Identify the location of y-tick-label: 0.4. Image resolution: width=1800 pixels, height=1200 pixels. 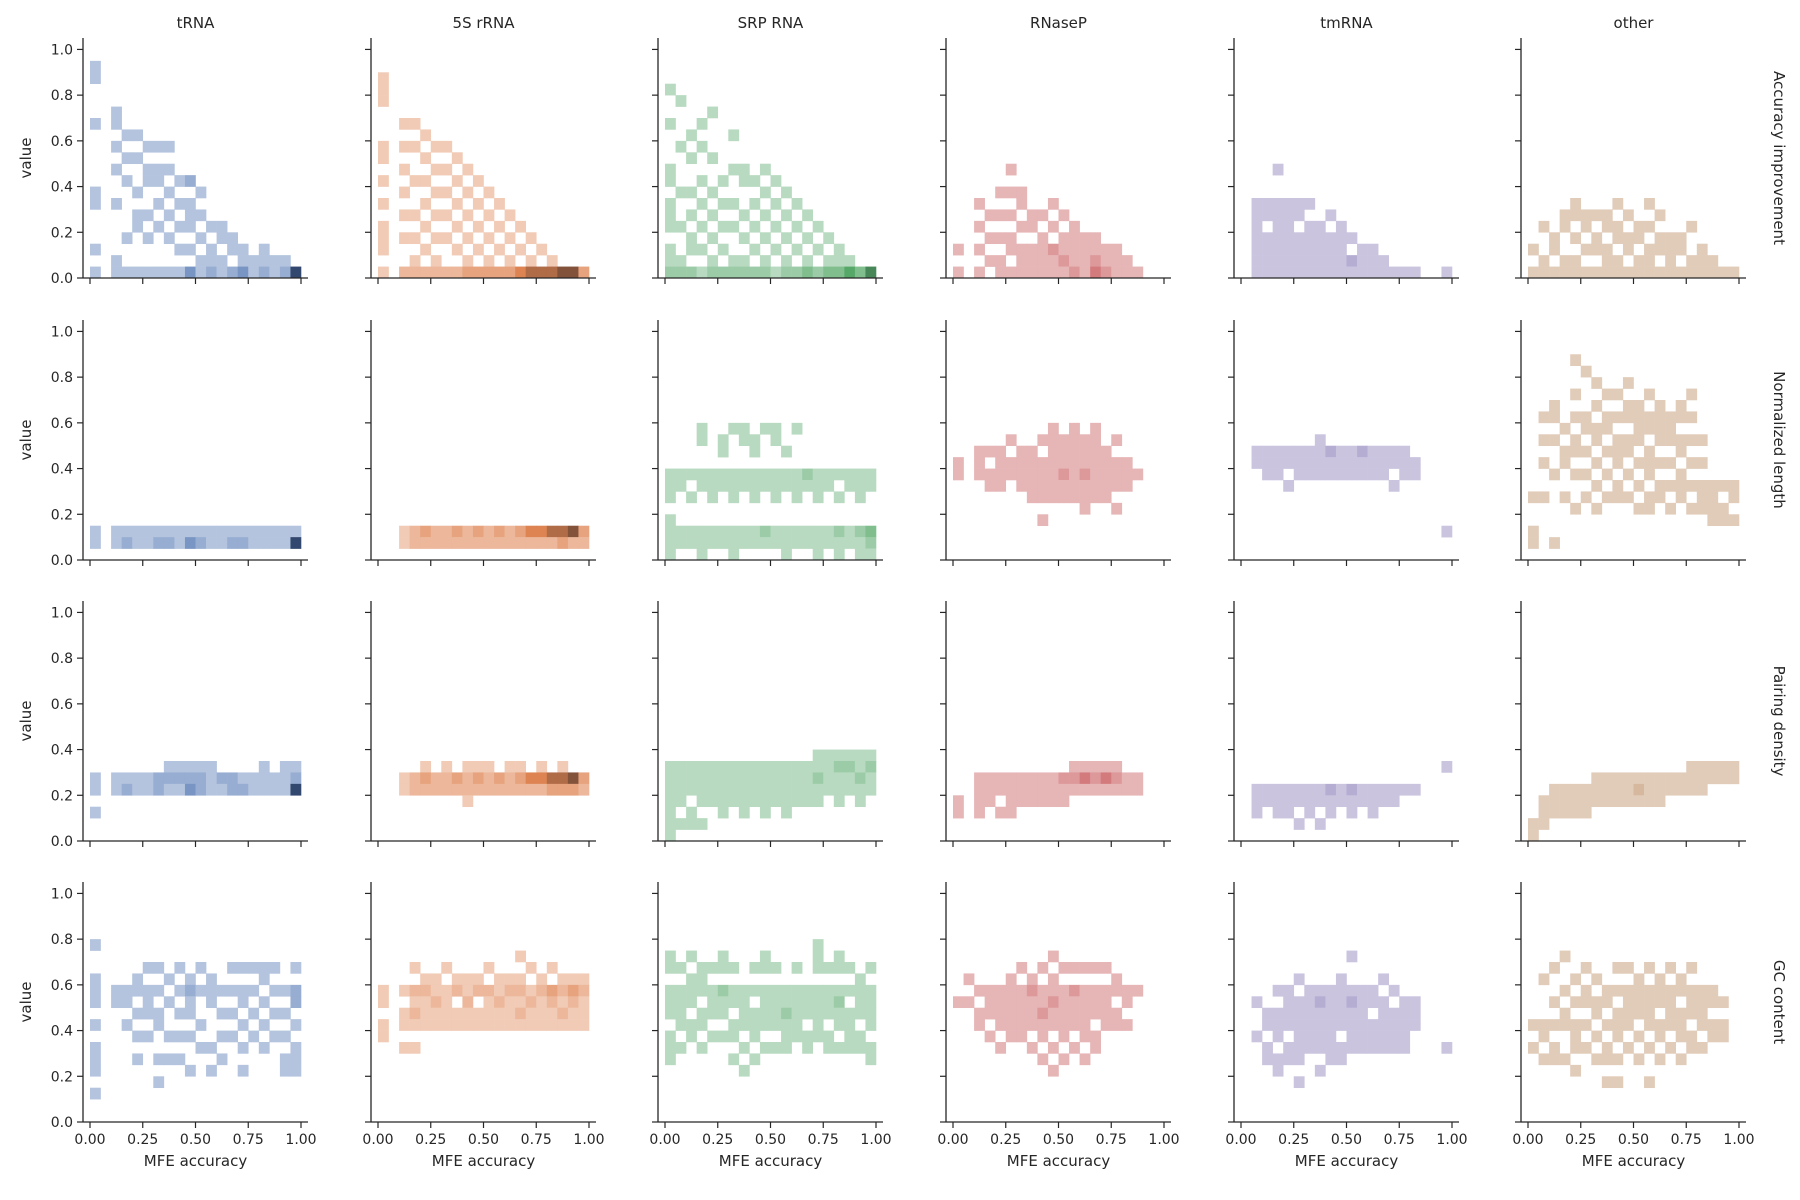
(62, 1032).